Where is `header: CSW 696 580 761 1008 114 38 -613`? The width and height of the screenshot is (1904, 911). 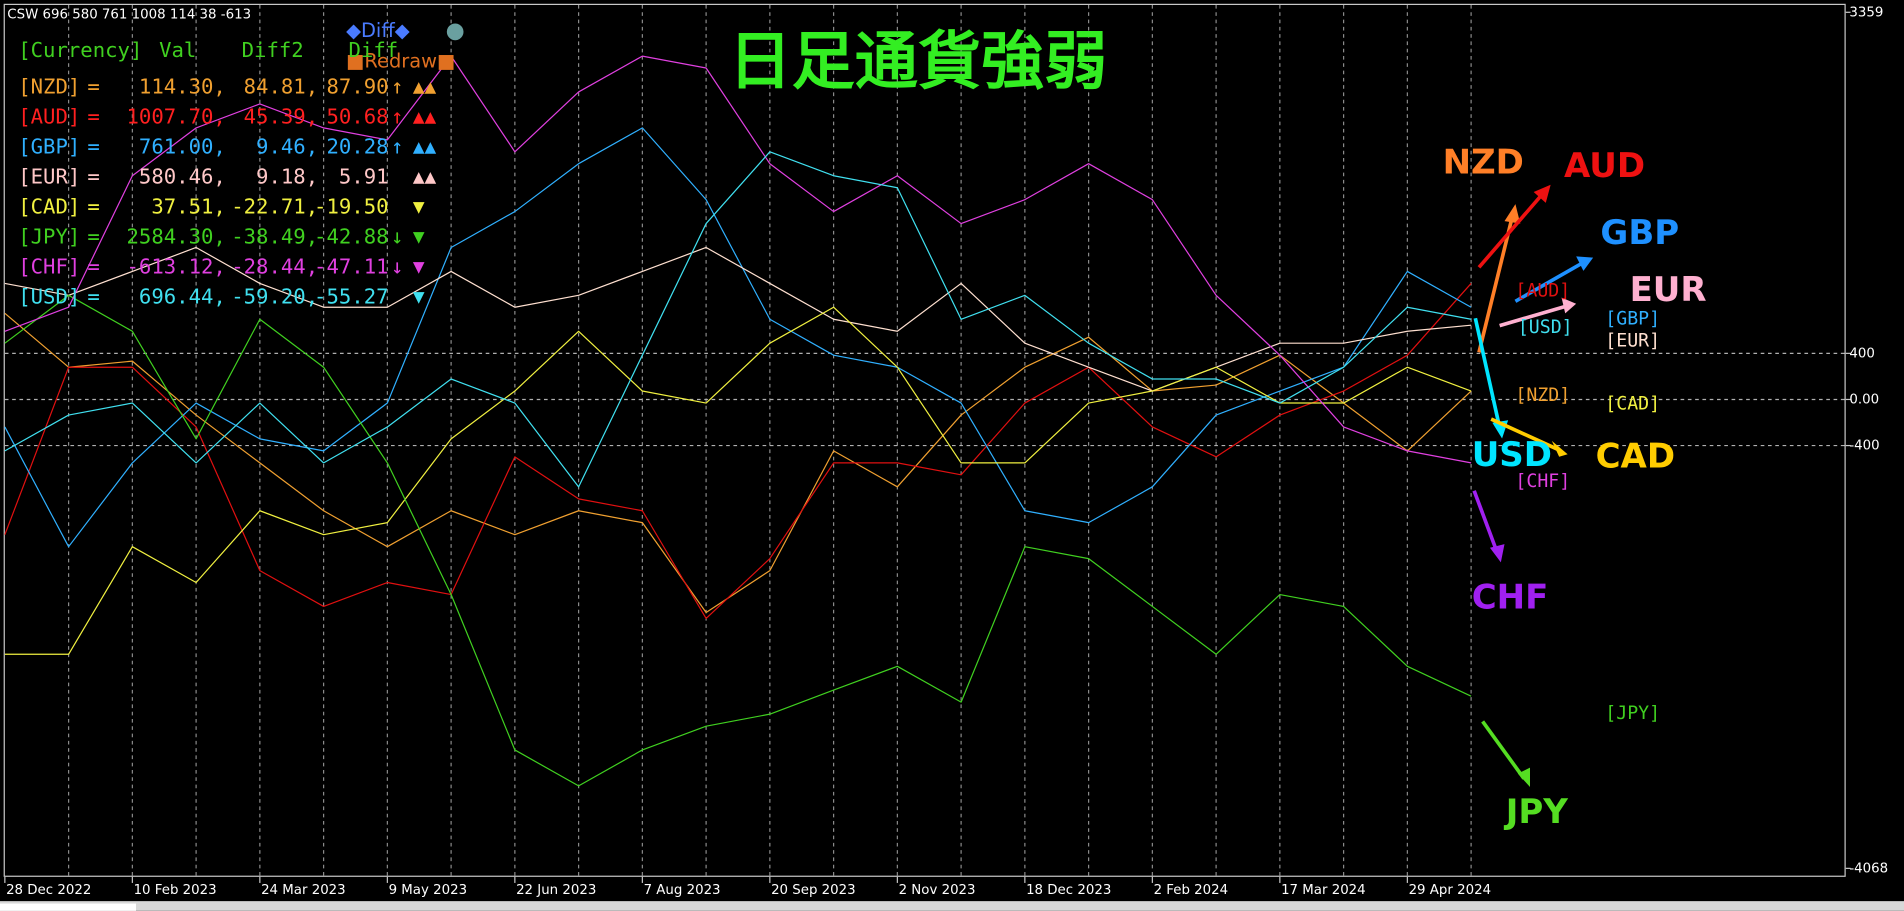 header: CSW 696 580 761 1008 114 38 -613 is located at coordinates (129, 15).